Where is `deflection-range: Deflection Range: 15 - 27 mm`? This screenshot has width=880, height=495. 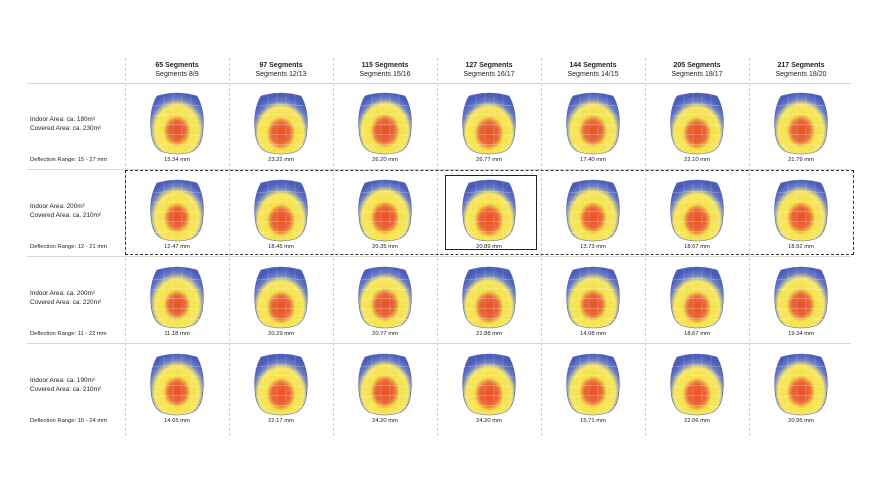 deflection-range: Deflection Range: 15 - 27 mm is located at coordinates (69, 160).